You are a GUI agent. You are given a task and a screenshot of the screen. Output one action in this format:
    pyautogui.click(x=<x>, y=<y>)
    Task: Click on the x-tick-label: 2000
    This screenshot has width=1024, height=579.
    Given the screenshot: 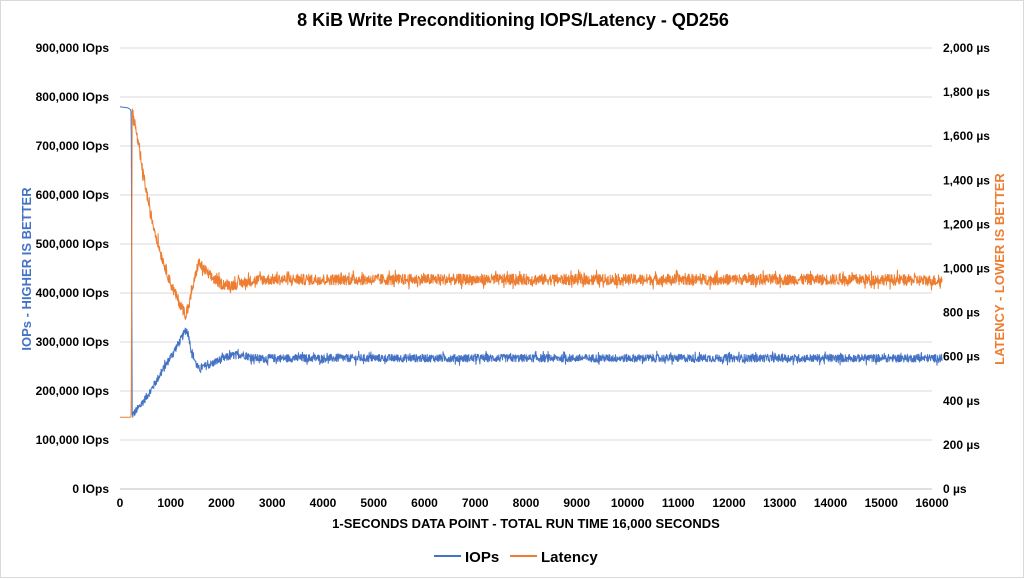 What is the action you would take?
    pyautogui.click(x=221, y=503)
    